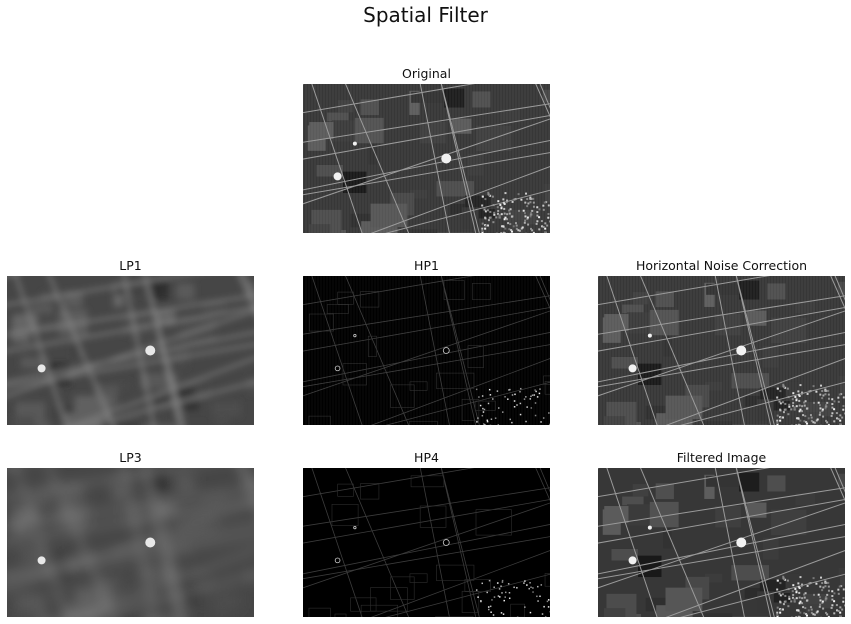  I want to click on panel-original: Original, so click(426, 149).